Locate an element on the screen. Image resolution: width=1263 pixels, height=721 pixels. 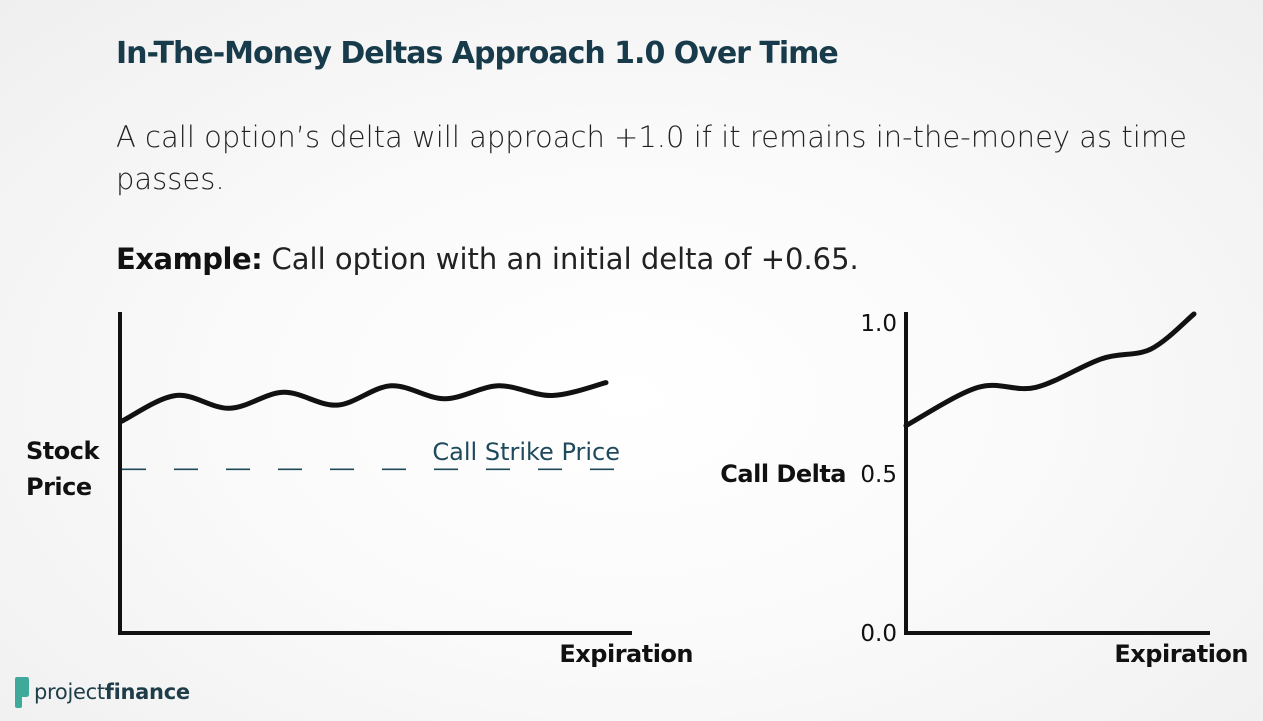
stock-price-line is located at coordinates (364, 402).